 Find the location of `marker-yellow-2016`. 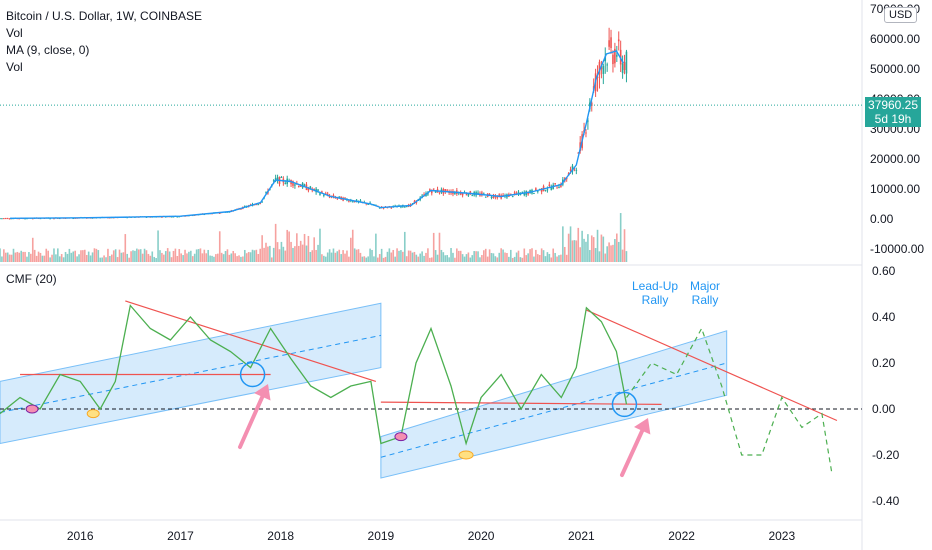

marker-yellow-2016 is located at coordinates (93, 414).